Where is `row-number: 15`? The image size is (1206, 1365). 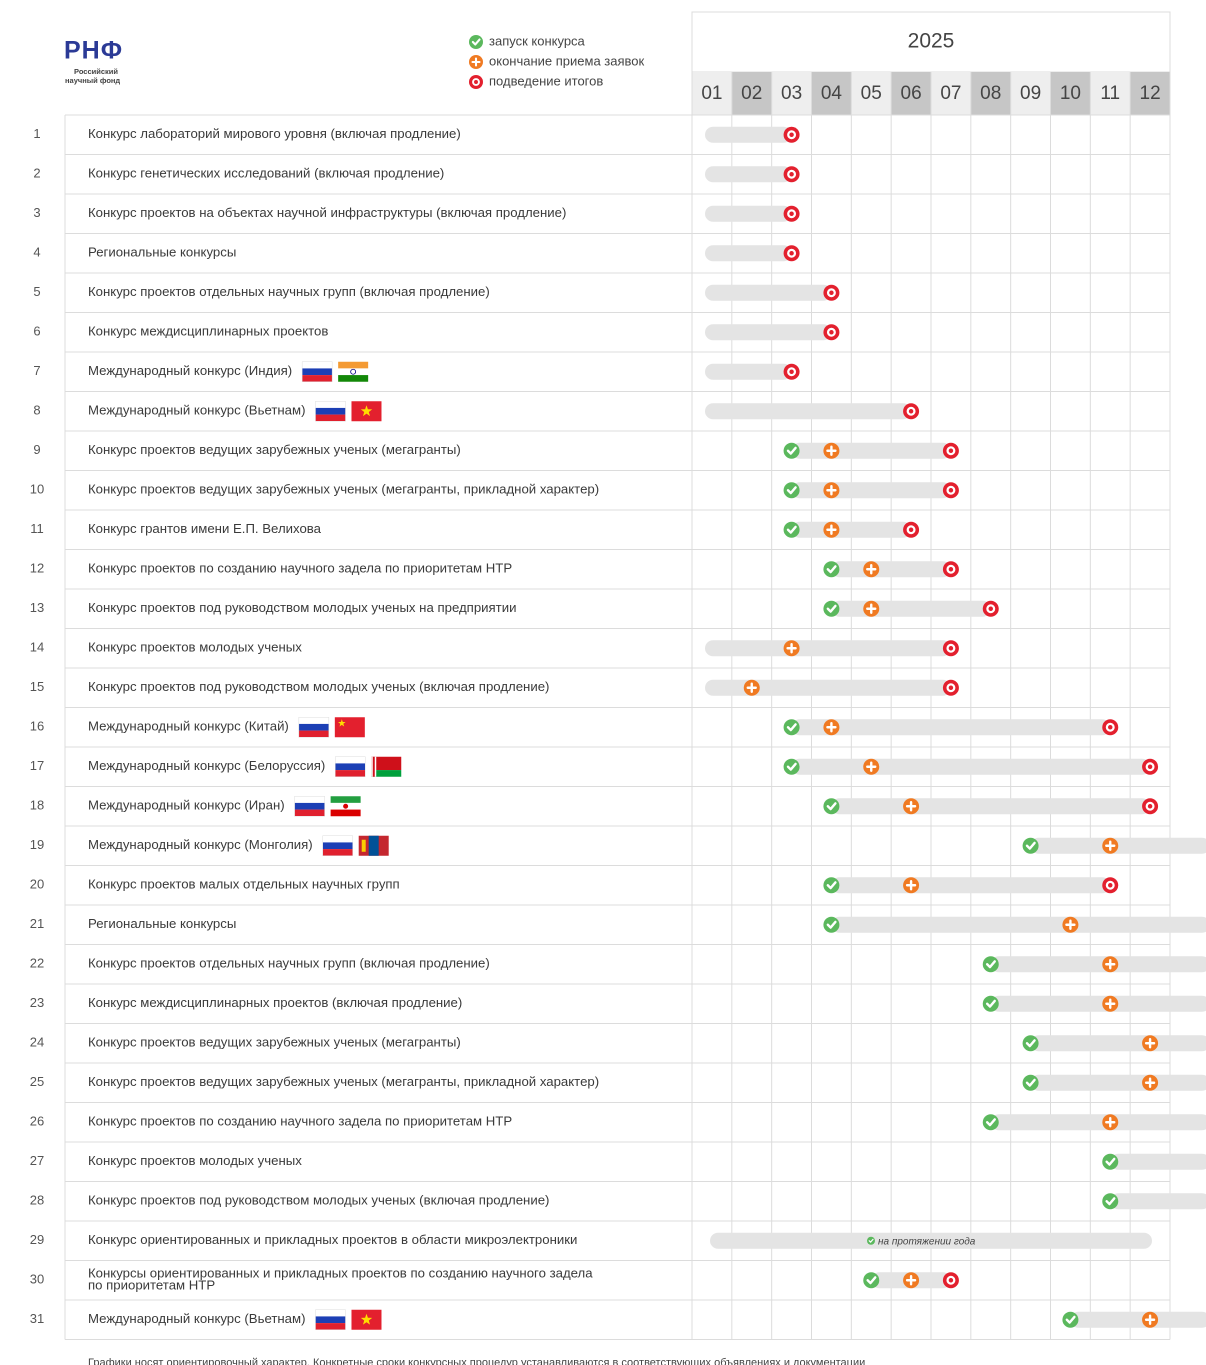
row-number: 15 is located at coordinates (37, 686).